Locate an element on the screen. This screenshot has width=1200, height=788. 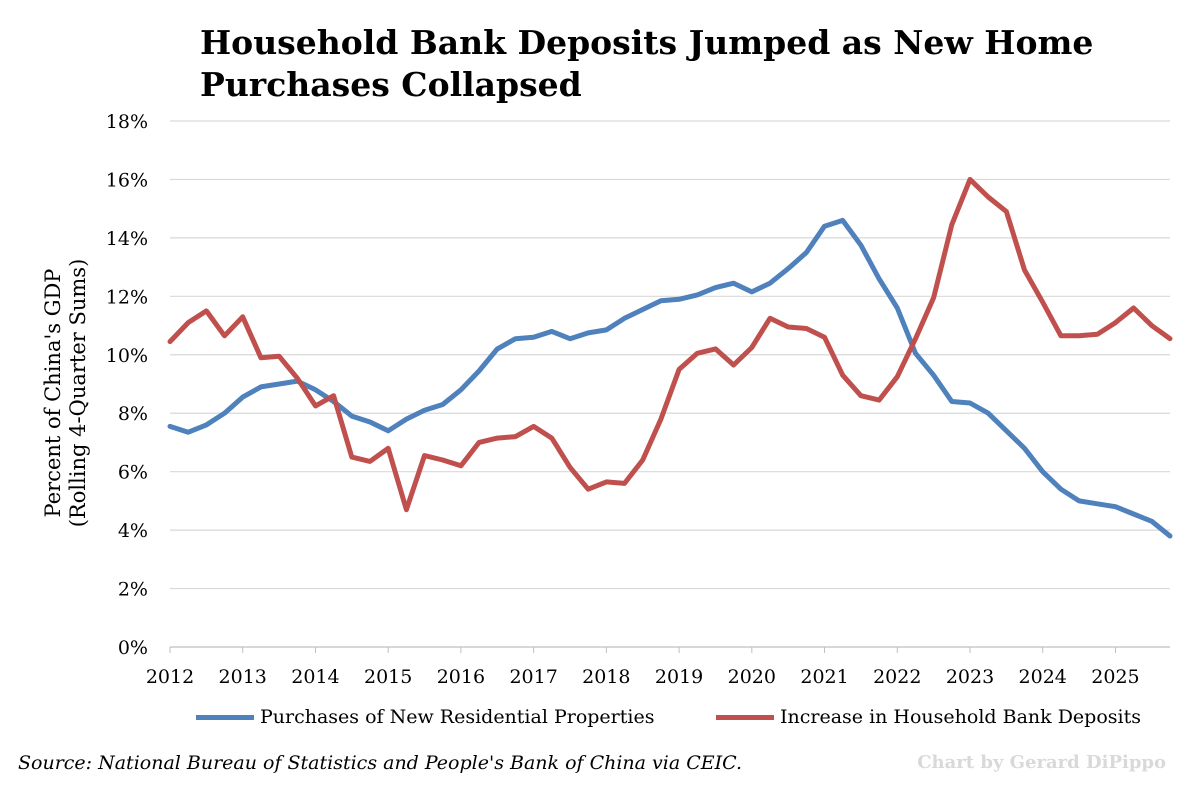
y-tick-label: 4% is located at coordinates (133, 531).